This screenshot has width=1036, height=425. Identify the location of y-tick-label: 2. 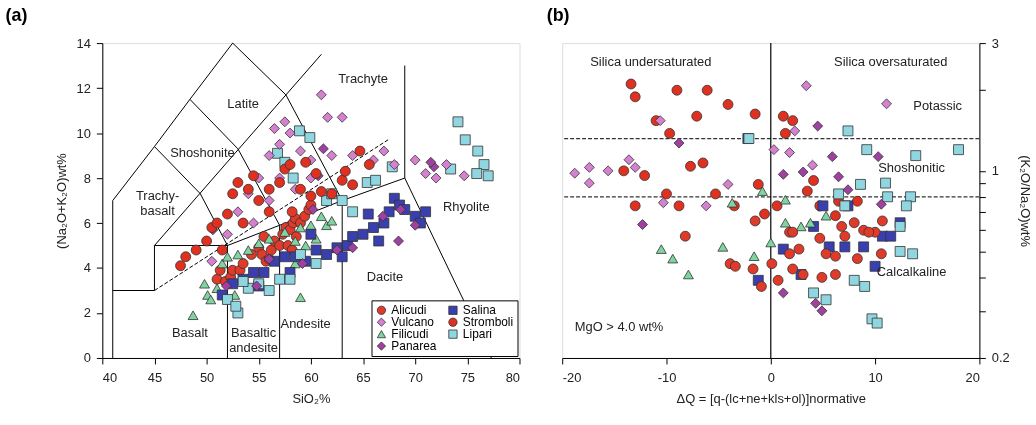
(87, 313).